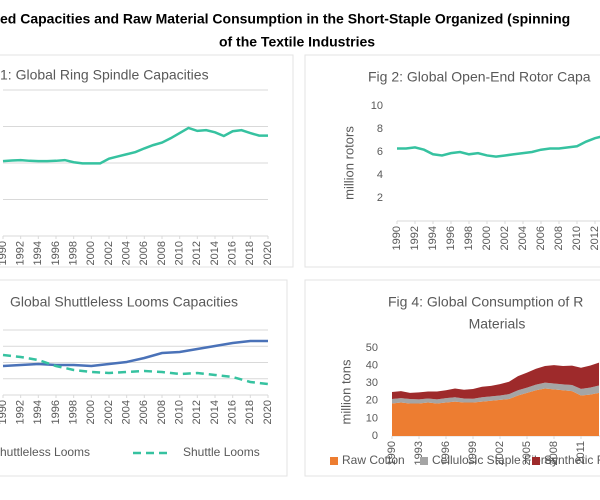 Image resolution: width=600 pixels, height=500 pixels. What do you see at coordinates (572, 460) in the screenshot?
I see `legend-label: Synthetic Fibres` at bounding box center [572, 460].